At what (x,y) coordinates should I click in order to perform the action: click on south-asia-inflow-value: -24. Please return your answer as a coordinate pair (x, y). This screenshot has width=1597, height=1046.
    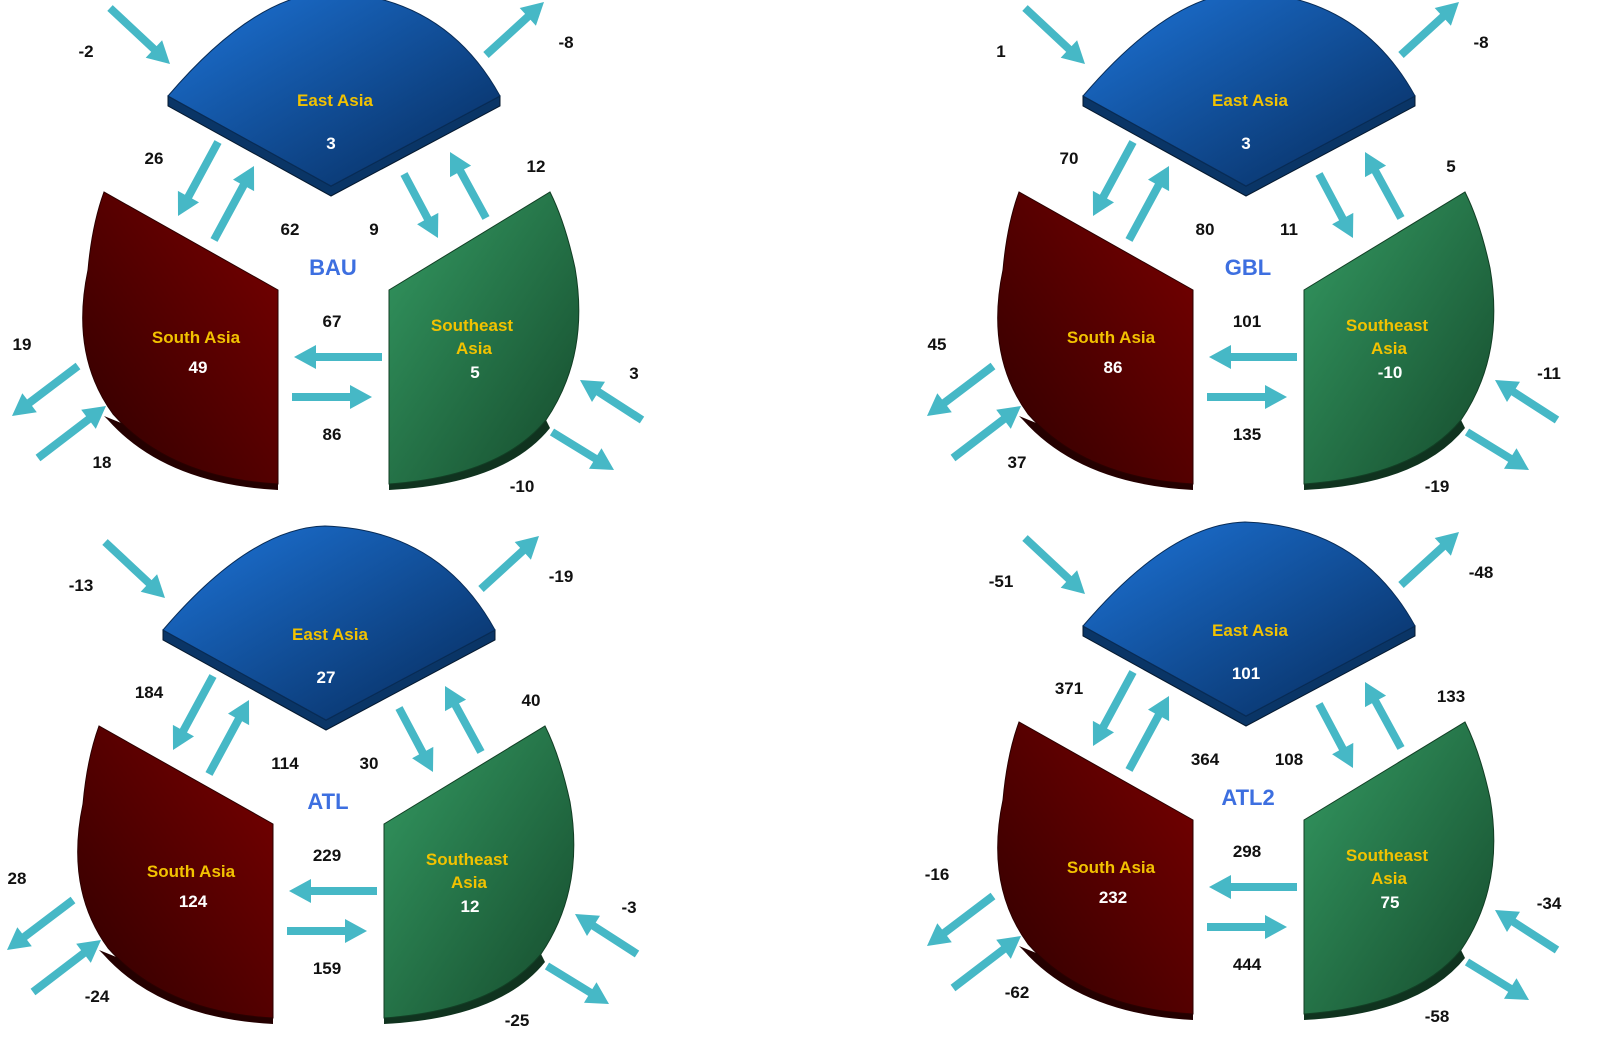
    Looking at the image, I should click on (97, 996).